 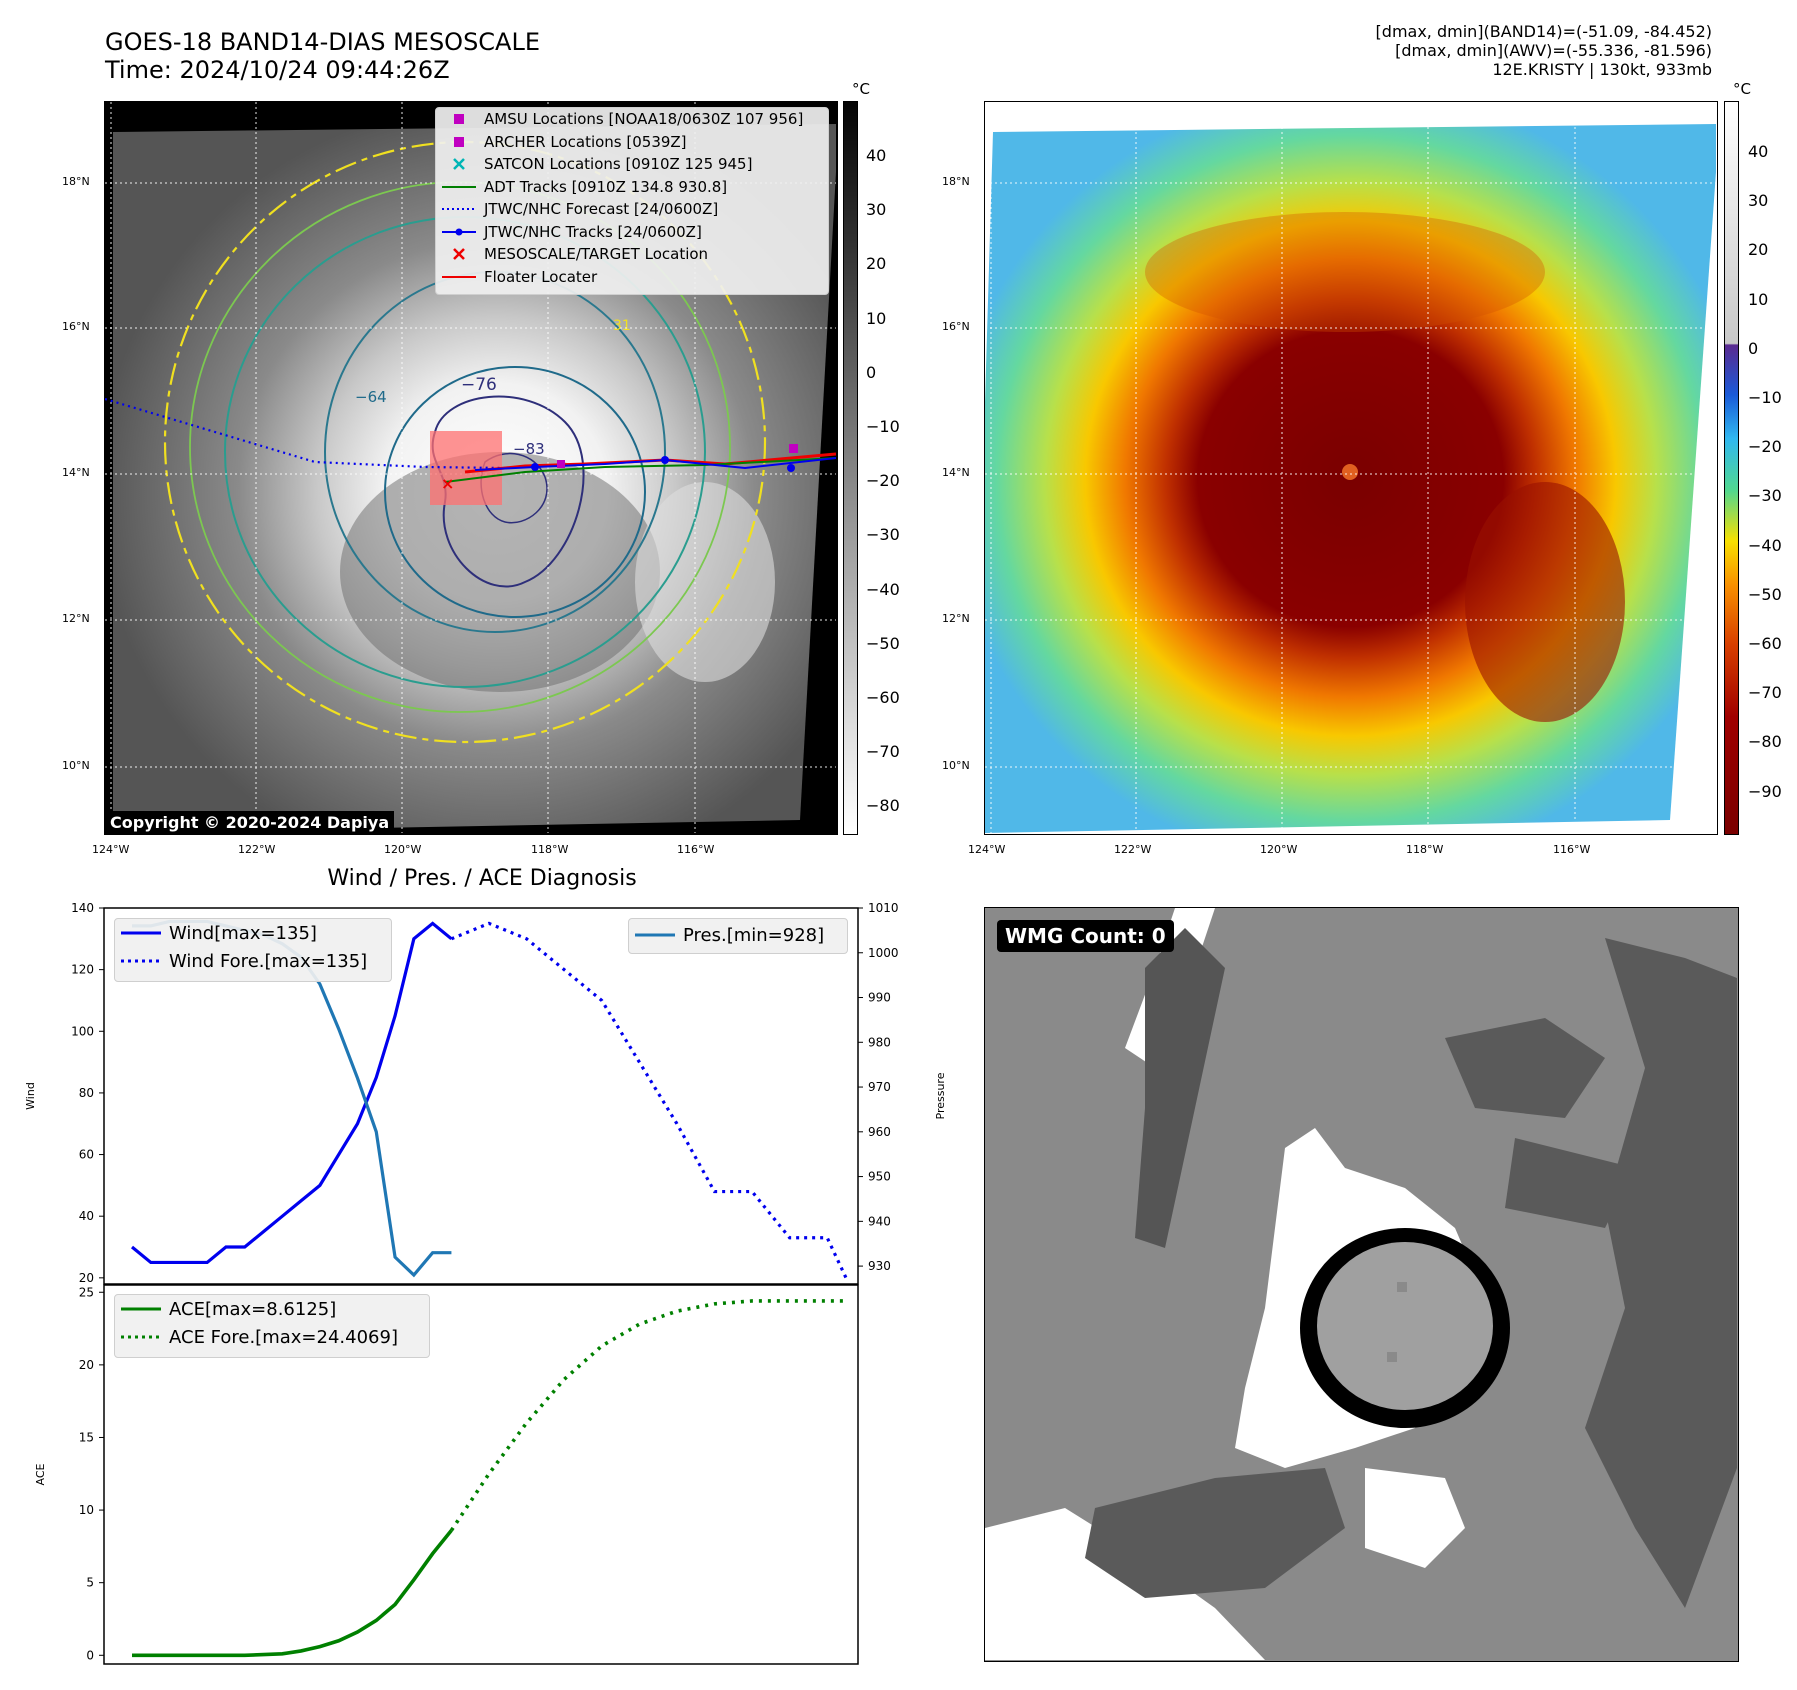 I want to click on pressure-tick-label: 960, so click(x=879, y=1132).